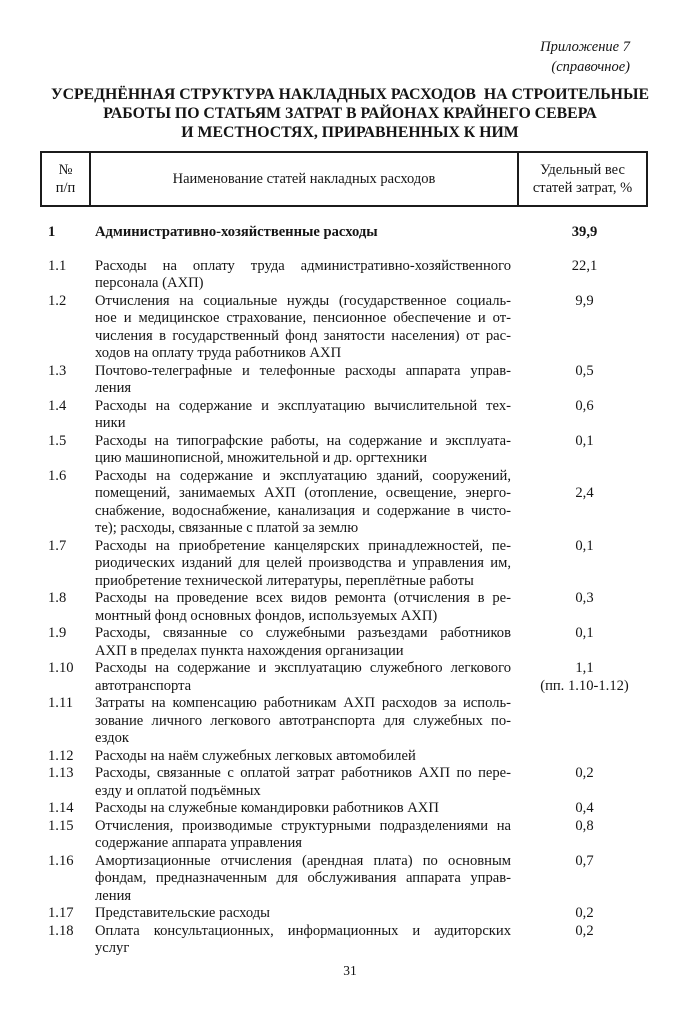 The image size is (700, 1015). I want to click on row-value: 0,4, so click(584, 808).